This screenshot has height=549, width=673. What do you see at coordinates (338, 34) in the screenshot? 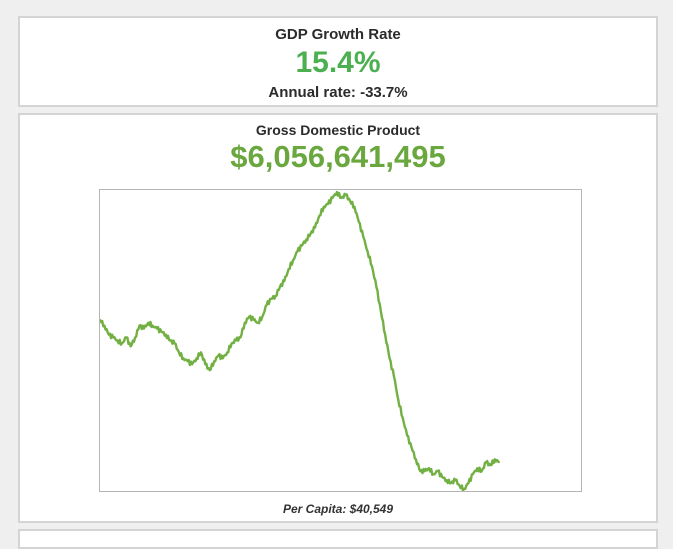
I see `growth-title: GDP Growth Rate` at bounding box center [338, 34].